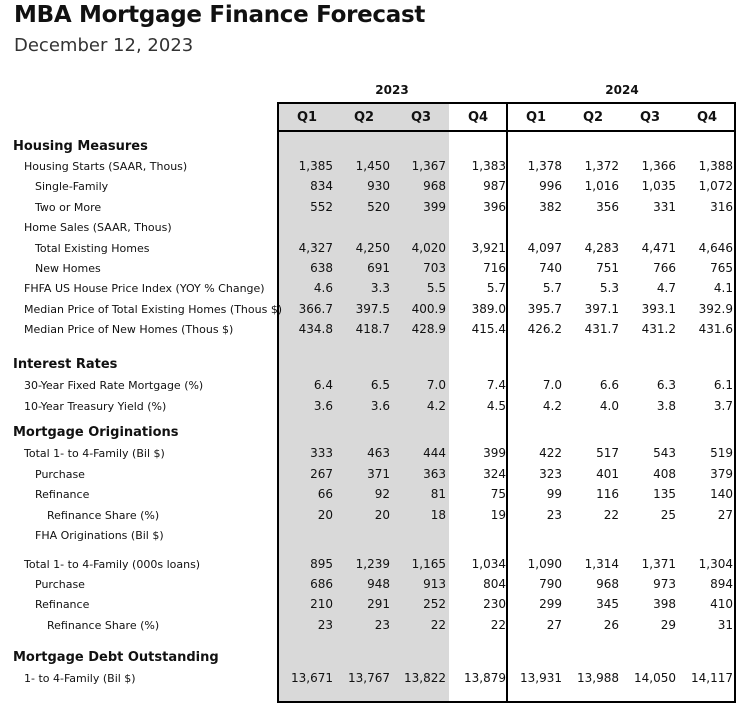  What do you see at coordinates (494, 268) in the screenshot?
I see `table-cell: 716` at bounding box center [494, 268].